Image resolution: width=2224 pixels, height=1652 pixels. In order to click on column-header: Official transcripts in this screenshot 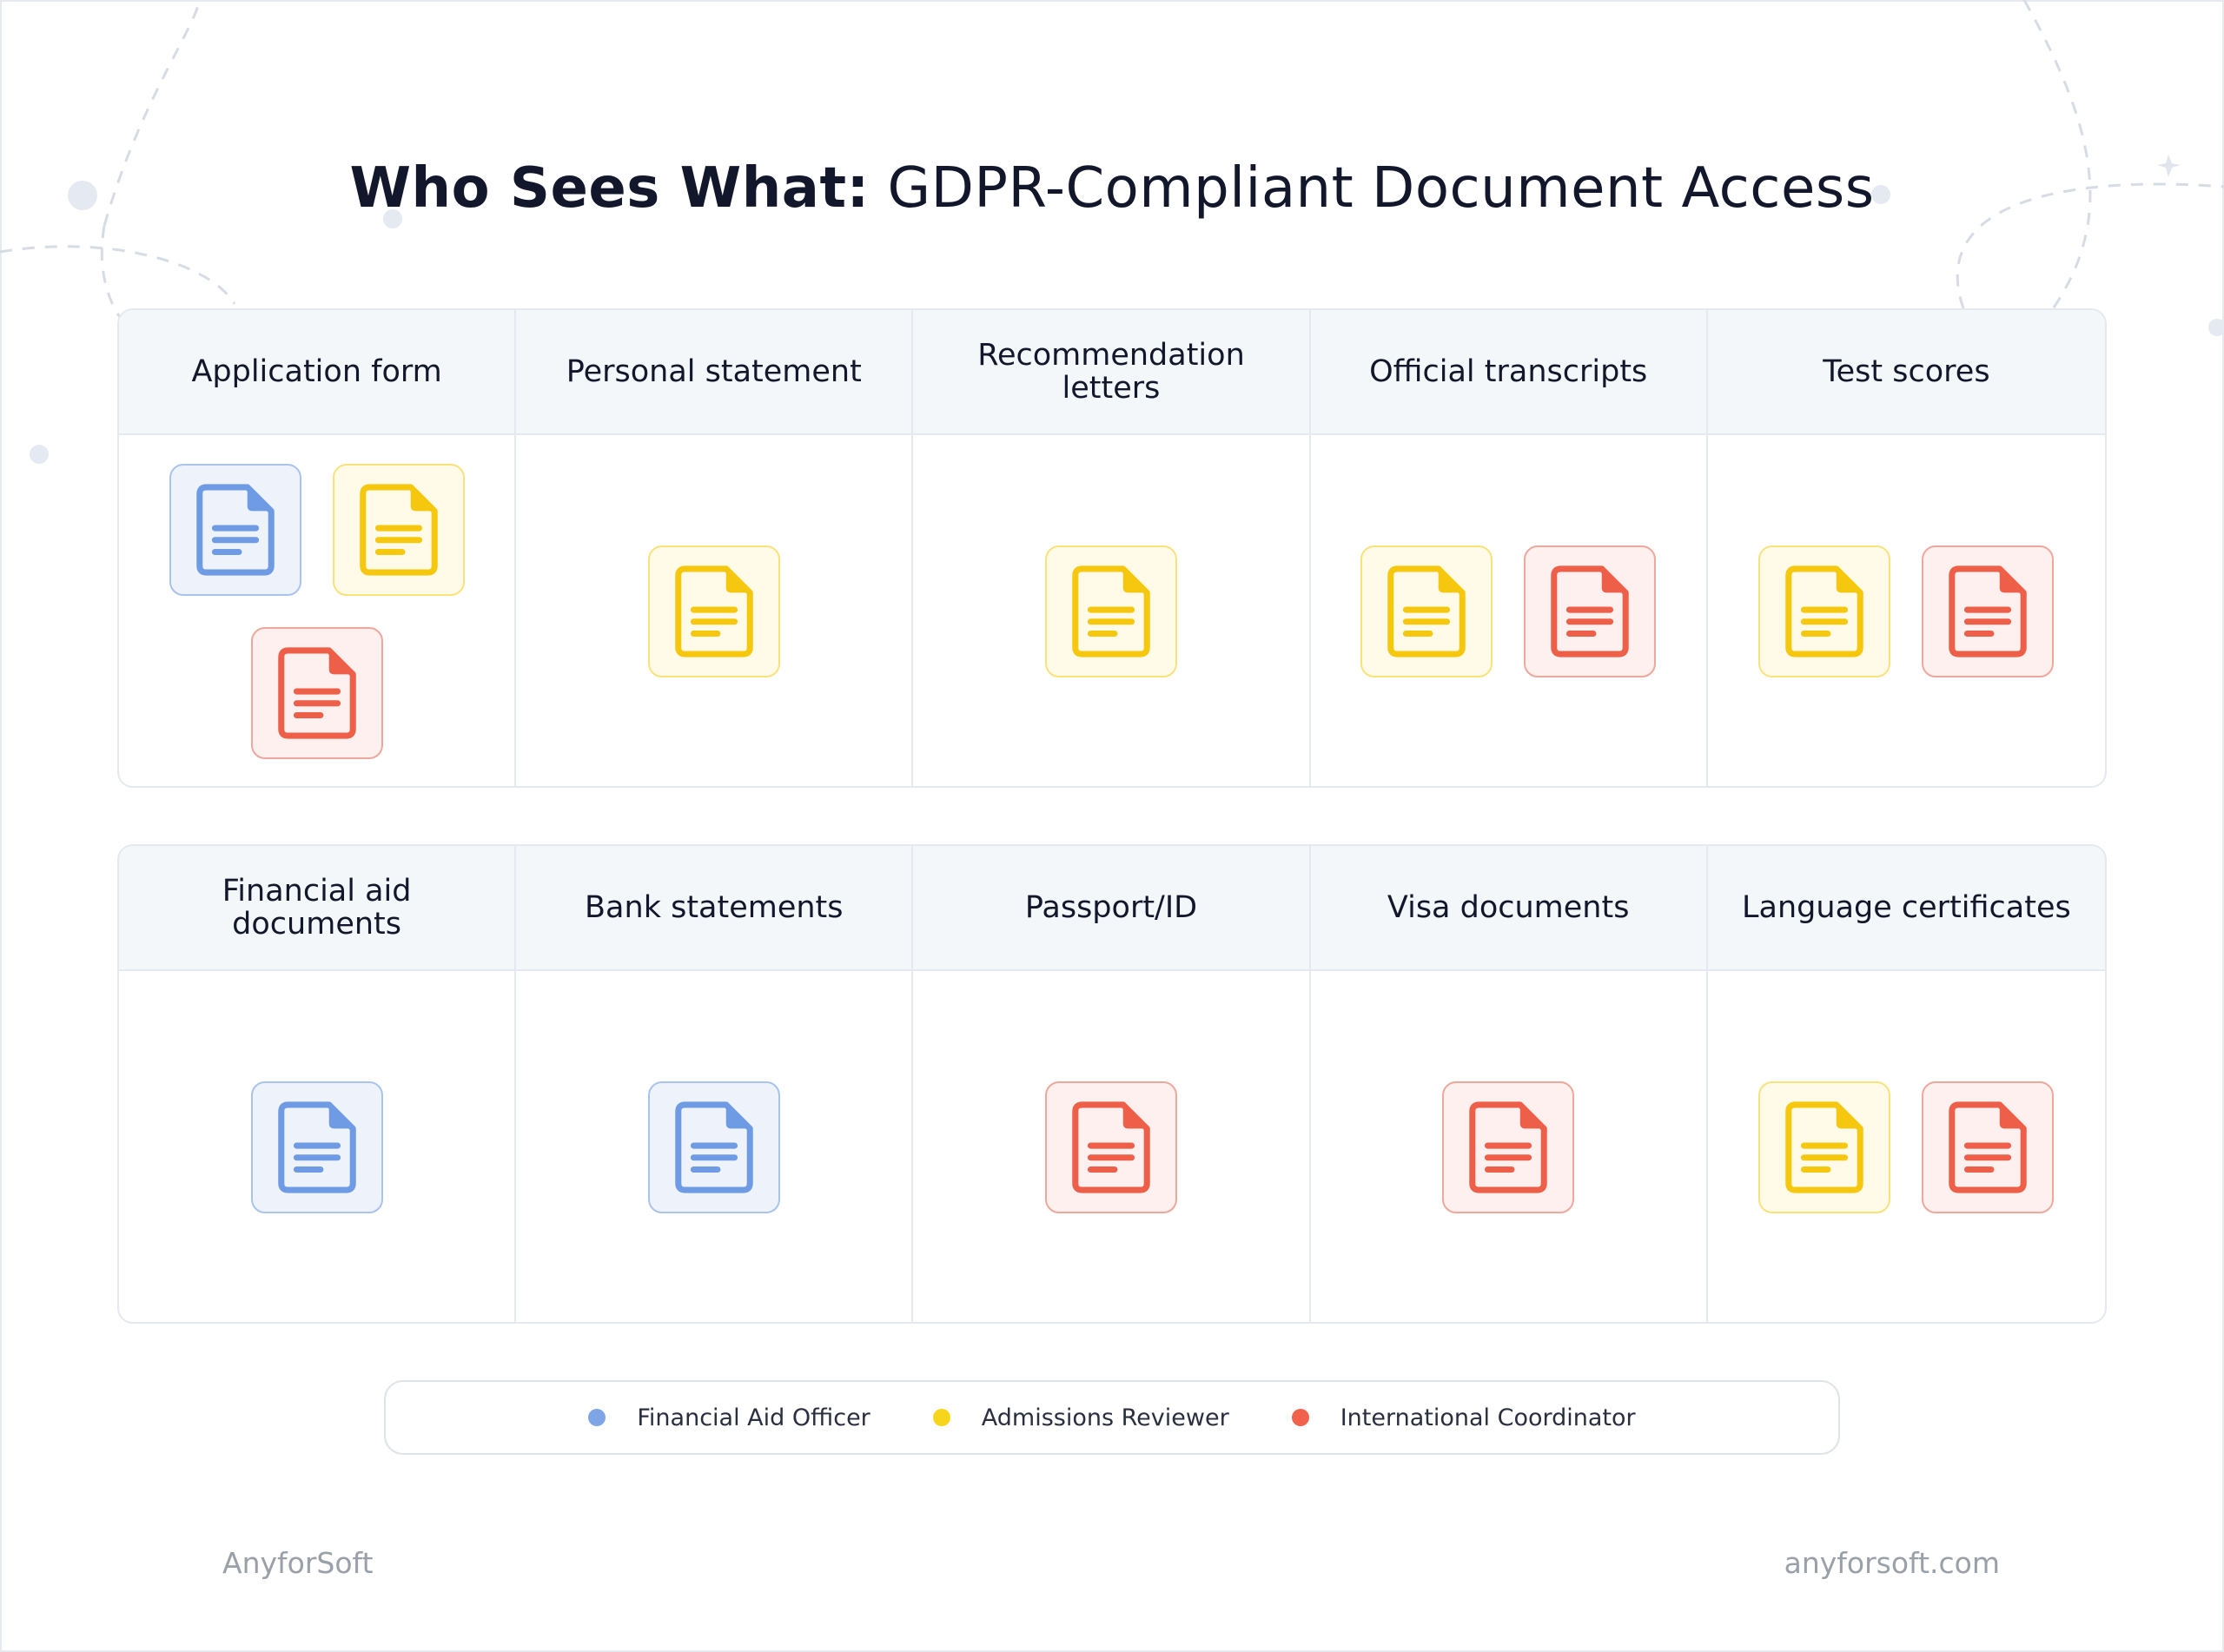, I will do `click(1509, 372)`.